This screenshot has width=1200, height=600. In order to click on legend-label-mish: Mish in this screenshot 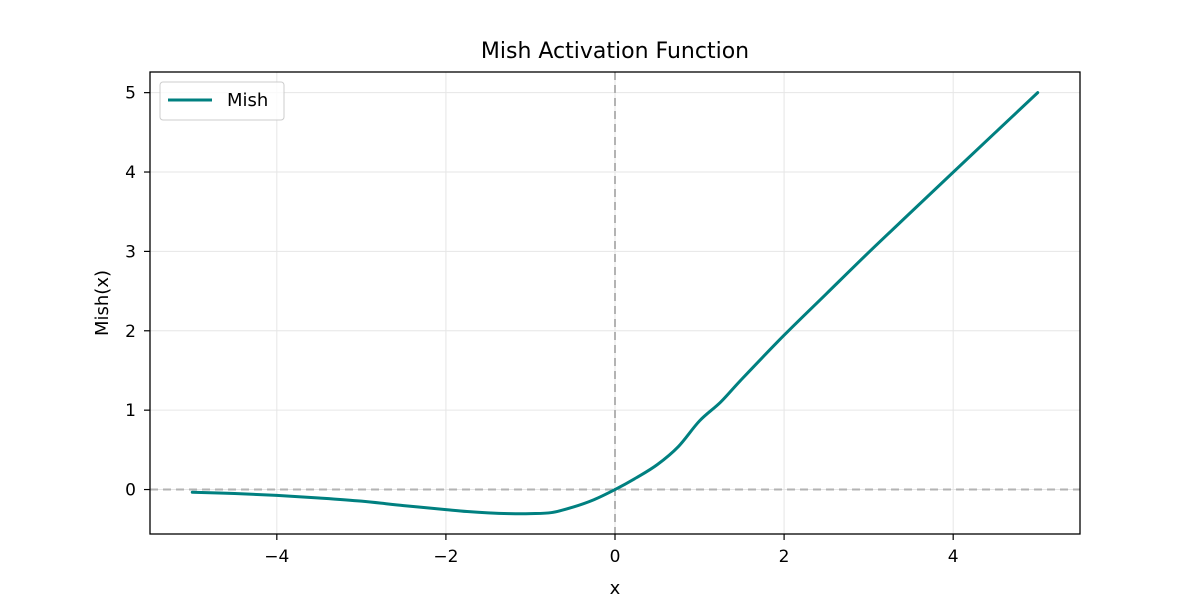, I will do `click(247, 100)`.